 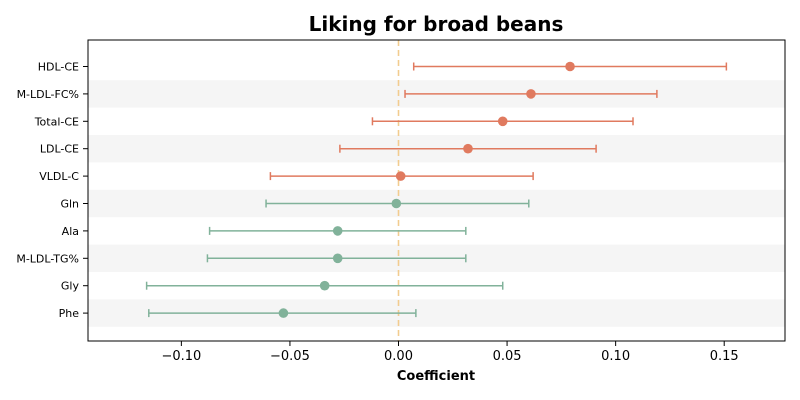 I want to click on y-tick-label: Total-CE, so click(x=56, y=121).